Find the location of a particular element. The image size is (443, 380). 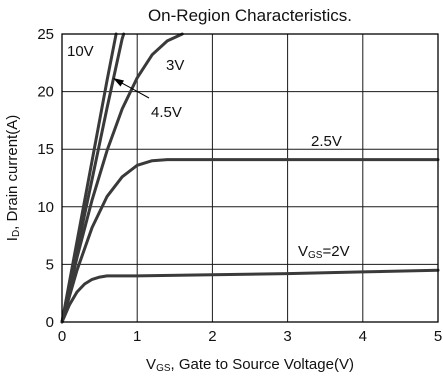

y-tick-label: 10 is located at coordinates (45, 207).